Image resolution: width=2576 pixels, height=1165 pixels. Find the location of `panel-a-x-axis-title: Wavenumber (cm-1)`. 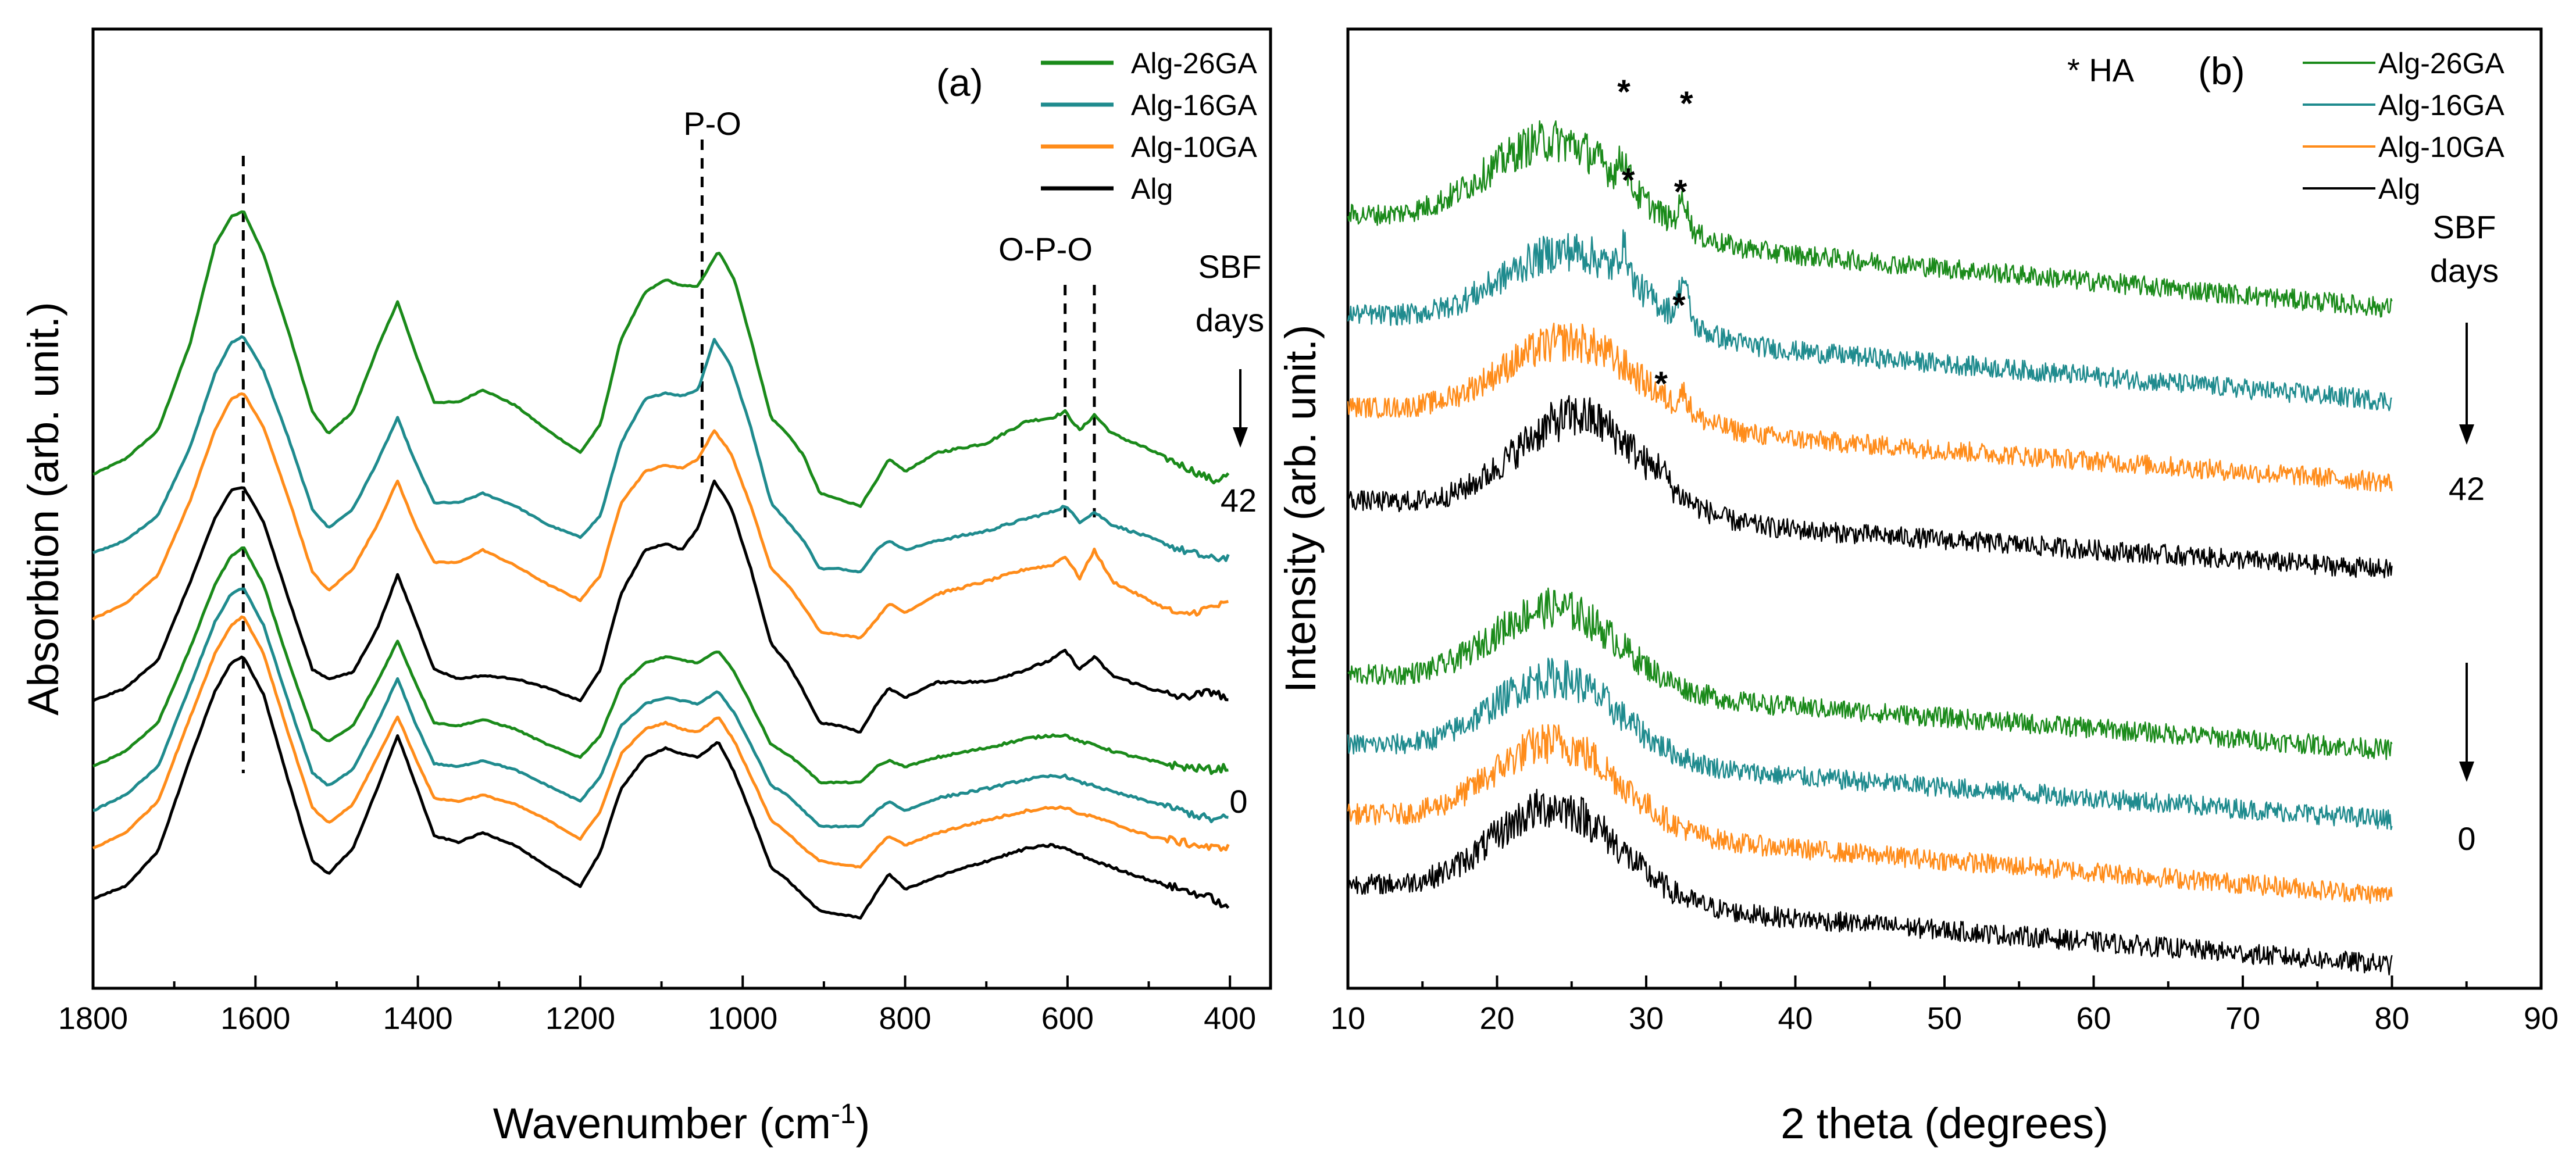

panel-a-x-axis-title: Wavenumber (cm-1) is located at coordinates (682, 1123).